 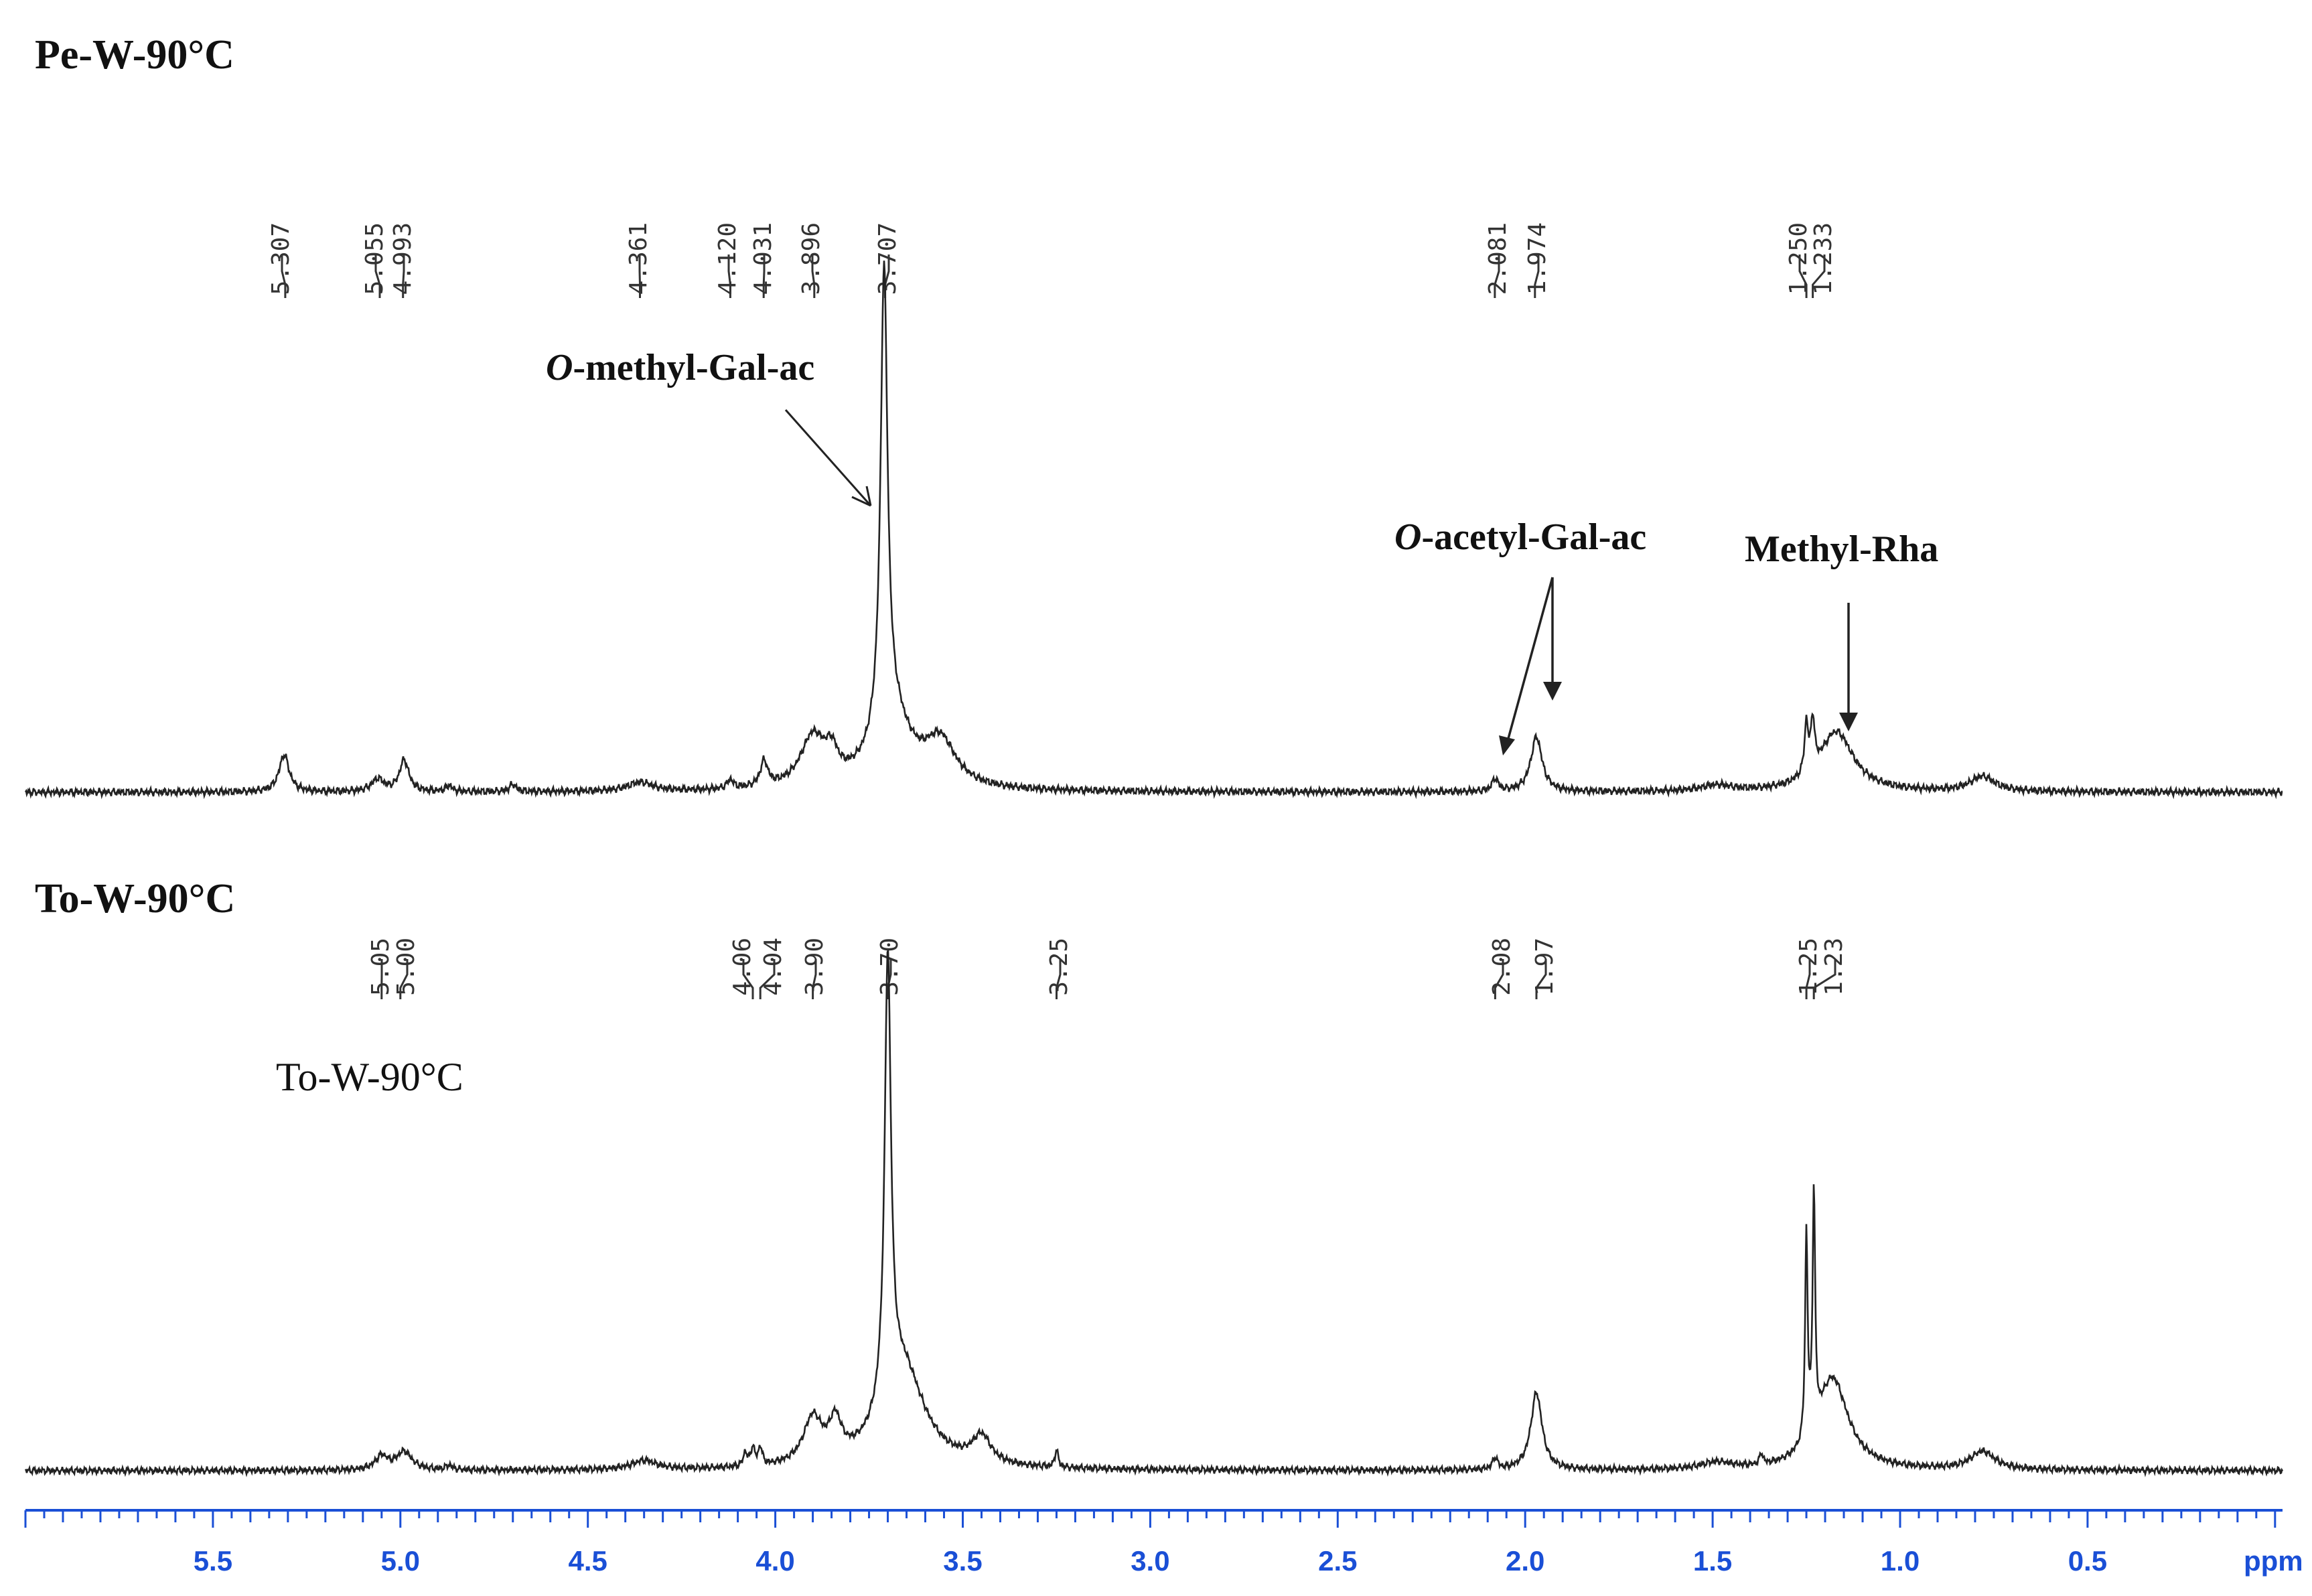 I want to click on panel-title-top: Pe-W-90°C, so click(x=134, y=55).